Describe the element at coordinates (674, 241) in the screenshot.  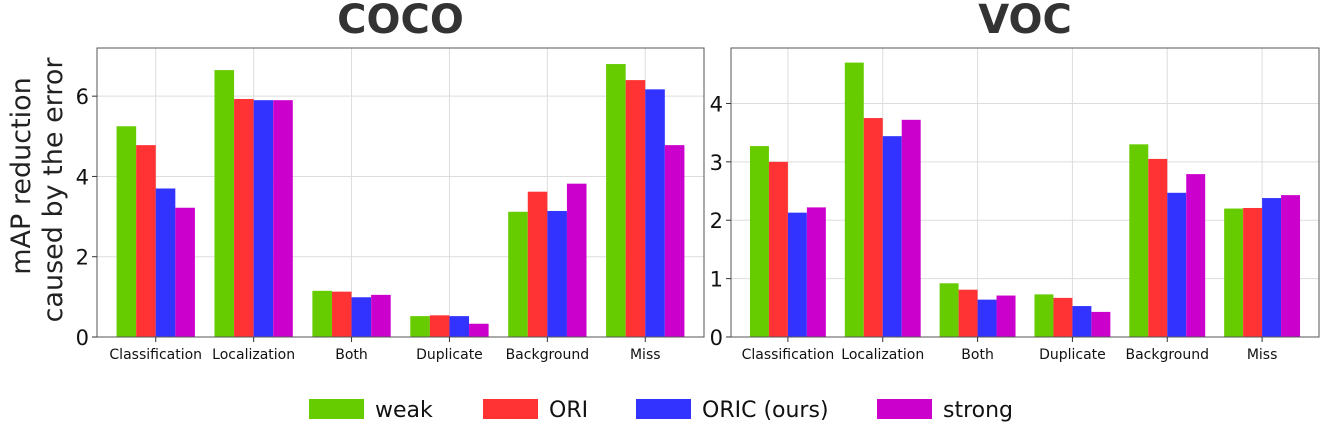
I see `coco-bar-strong-miss` at that location.